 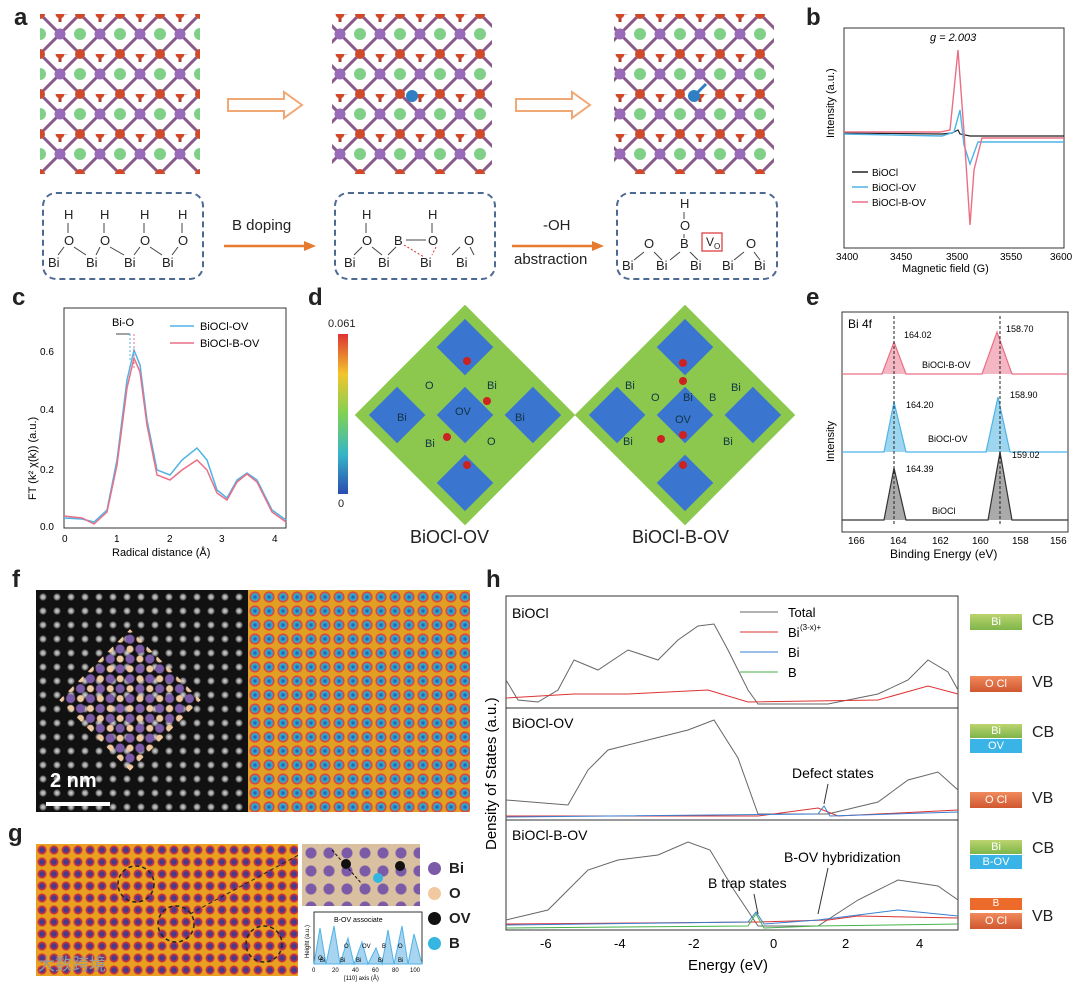 I want to click on tick: 0.2, so click(x=47, y=470).